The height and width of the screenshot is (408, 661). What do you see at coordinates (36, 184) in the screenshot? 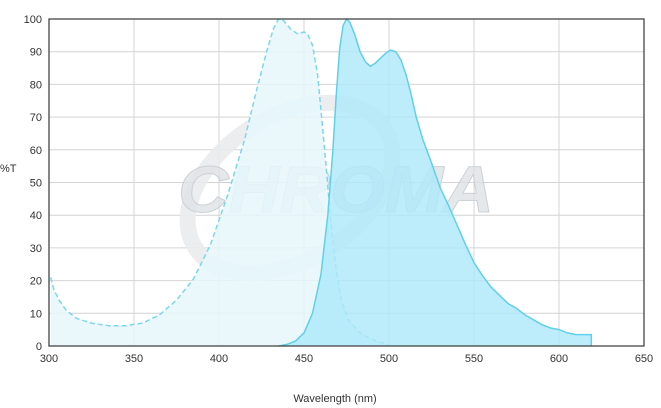
I see `y-tick-label-50: 50` at bounding box center [36, 184].